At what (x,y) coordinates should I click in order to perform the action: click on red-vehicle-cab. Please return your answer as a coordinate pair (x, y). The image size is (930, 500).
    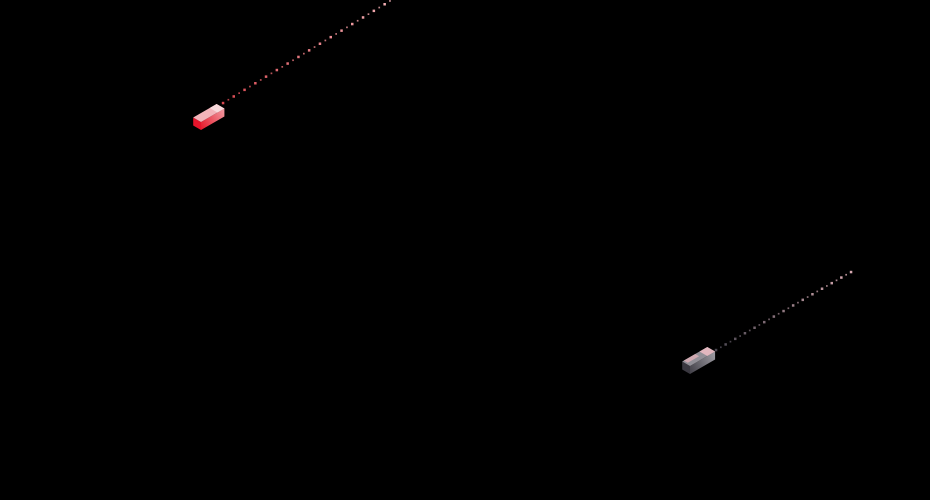
    Looking at the image, I should click on (217, 108).